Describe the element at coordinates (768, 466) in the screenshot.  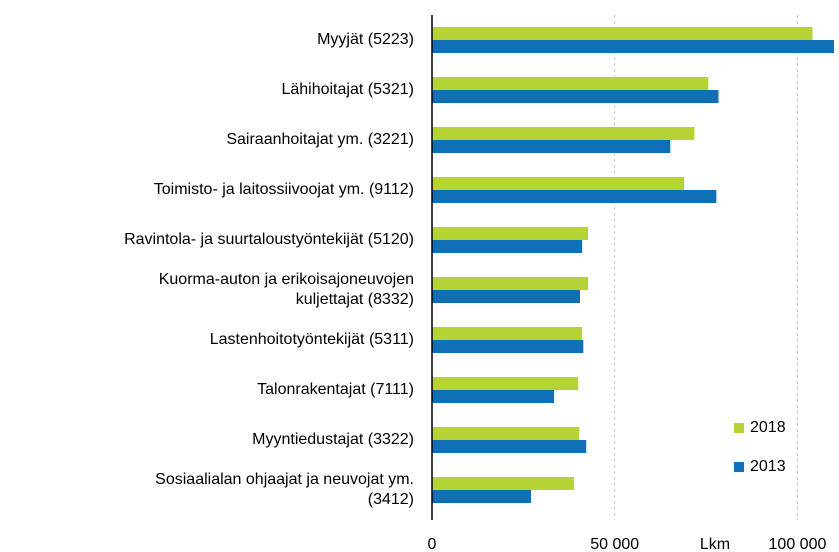
I see `legend-label: 2013` at that location.